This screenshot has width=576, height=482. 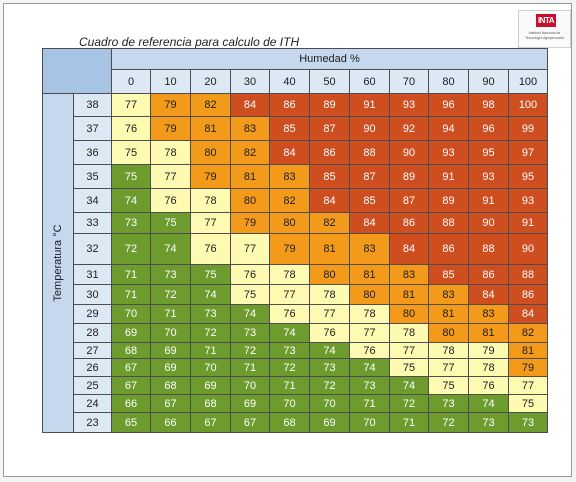 I want to click on ith-cell: 87, so click(x=329, y=128).